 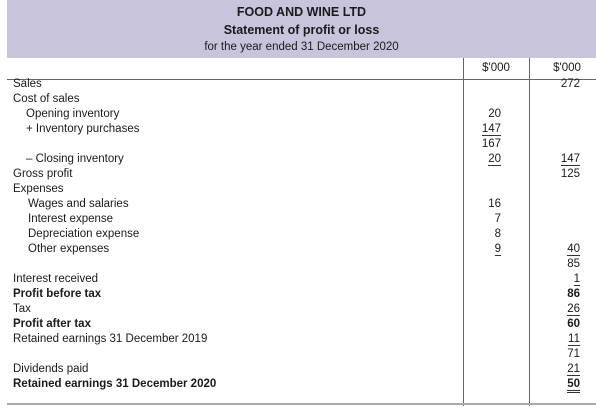 I want to click on row-opening-inventory: Opening inventory 20, so click(x=298, y=114).